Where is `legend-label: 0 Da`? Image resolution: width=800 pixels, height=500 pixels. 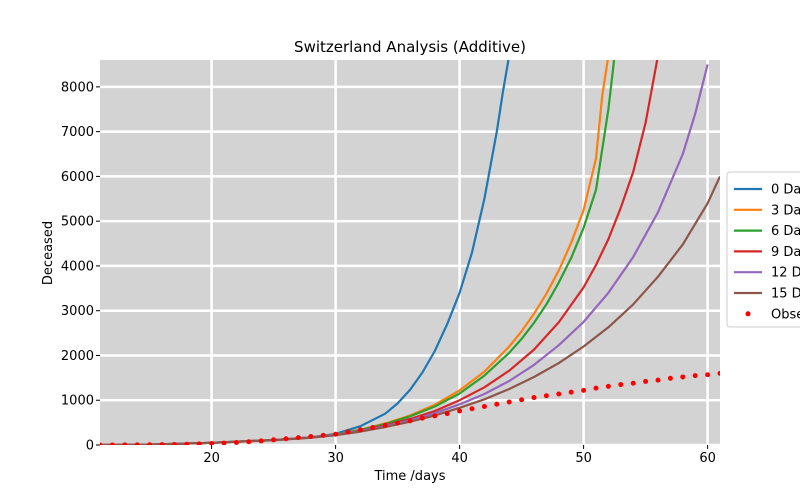 legend-label: 0 Da is located at coordinates (785, 190).